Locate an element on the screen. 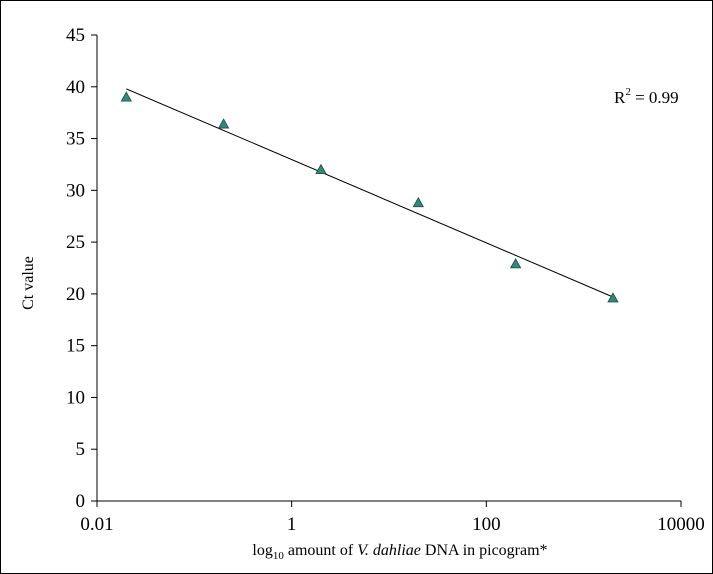 The width and height of the screenshot is (713, 574). x-tick-label: 10000 is located at coordinates (681, 524).